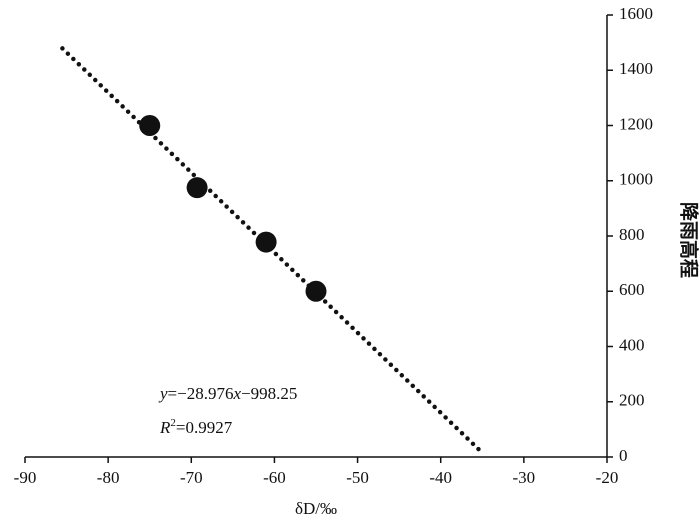 This screenshot has width=700, height=526. Describe the element at coordinates (636, 13) in the screenshot. I see `y-tick-label: 1600` at that location.